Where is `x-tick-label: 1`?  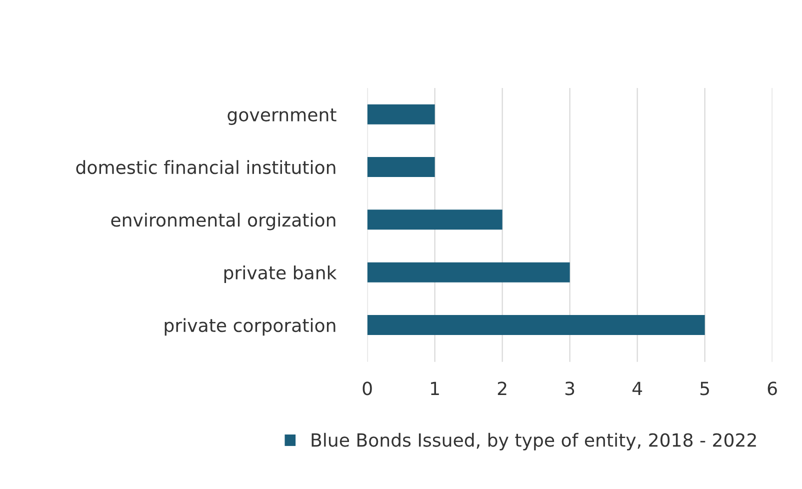 x-tick-label: 1 is located at coordinates (435, 389).